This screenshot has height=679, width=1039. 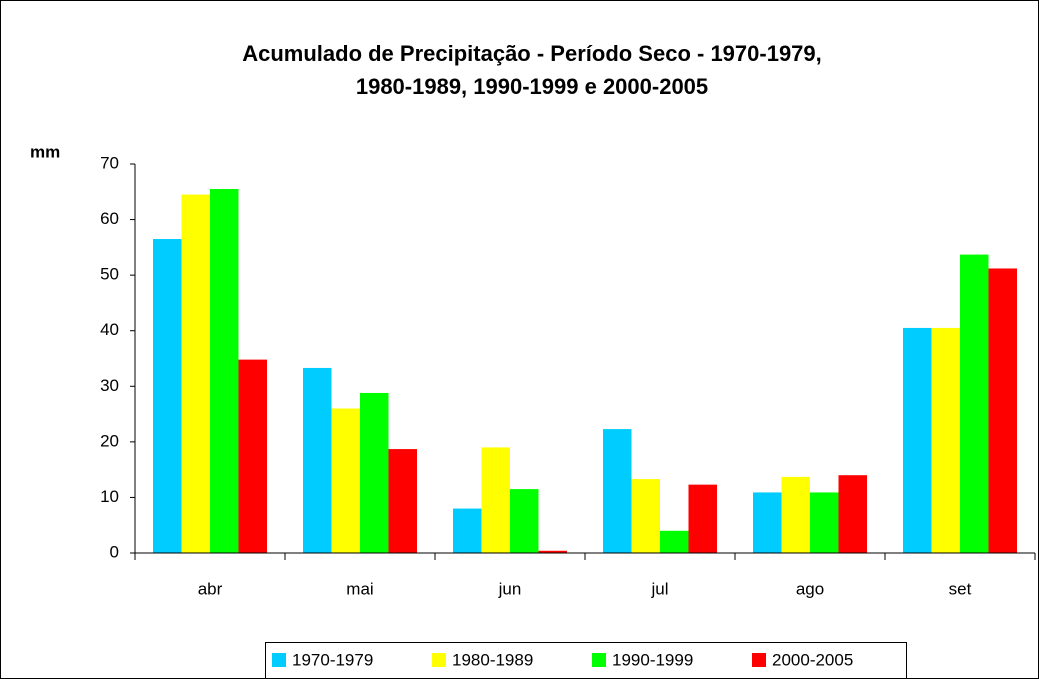 I want to click on legend-label: 1970-1979, so click(x=332, y=659).